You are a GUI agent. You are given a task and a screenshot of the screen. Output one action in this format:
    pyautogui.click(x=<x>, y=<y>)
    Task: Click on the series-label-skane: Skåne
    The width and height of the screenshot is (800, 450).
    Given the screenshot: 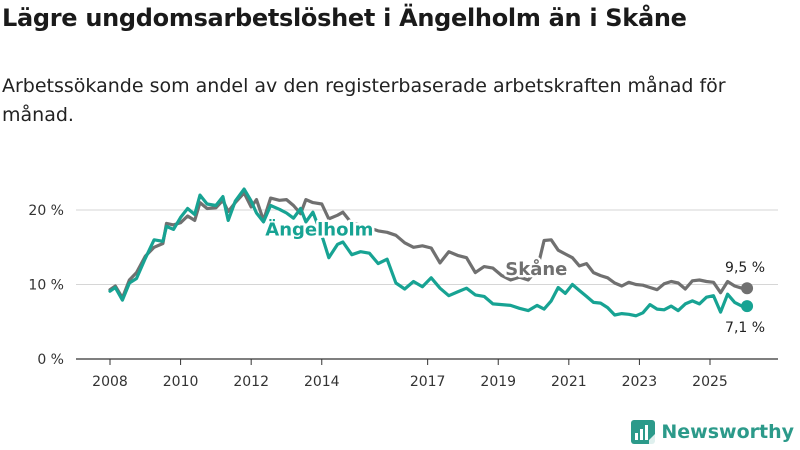 What is the action you would take?
    pyautogui.click(x=536, y=269)
    